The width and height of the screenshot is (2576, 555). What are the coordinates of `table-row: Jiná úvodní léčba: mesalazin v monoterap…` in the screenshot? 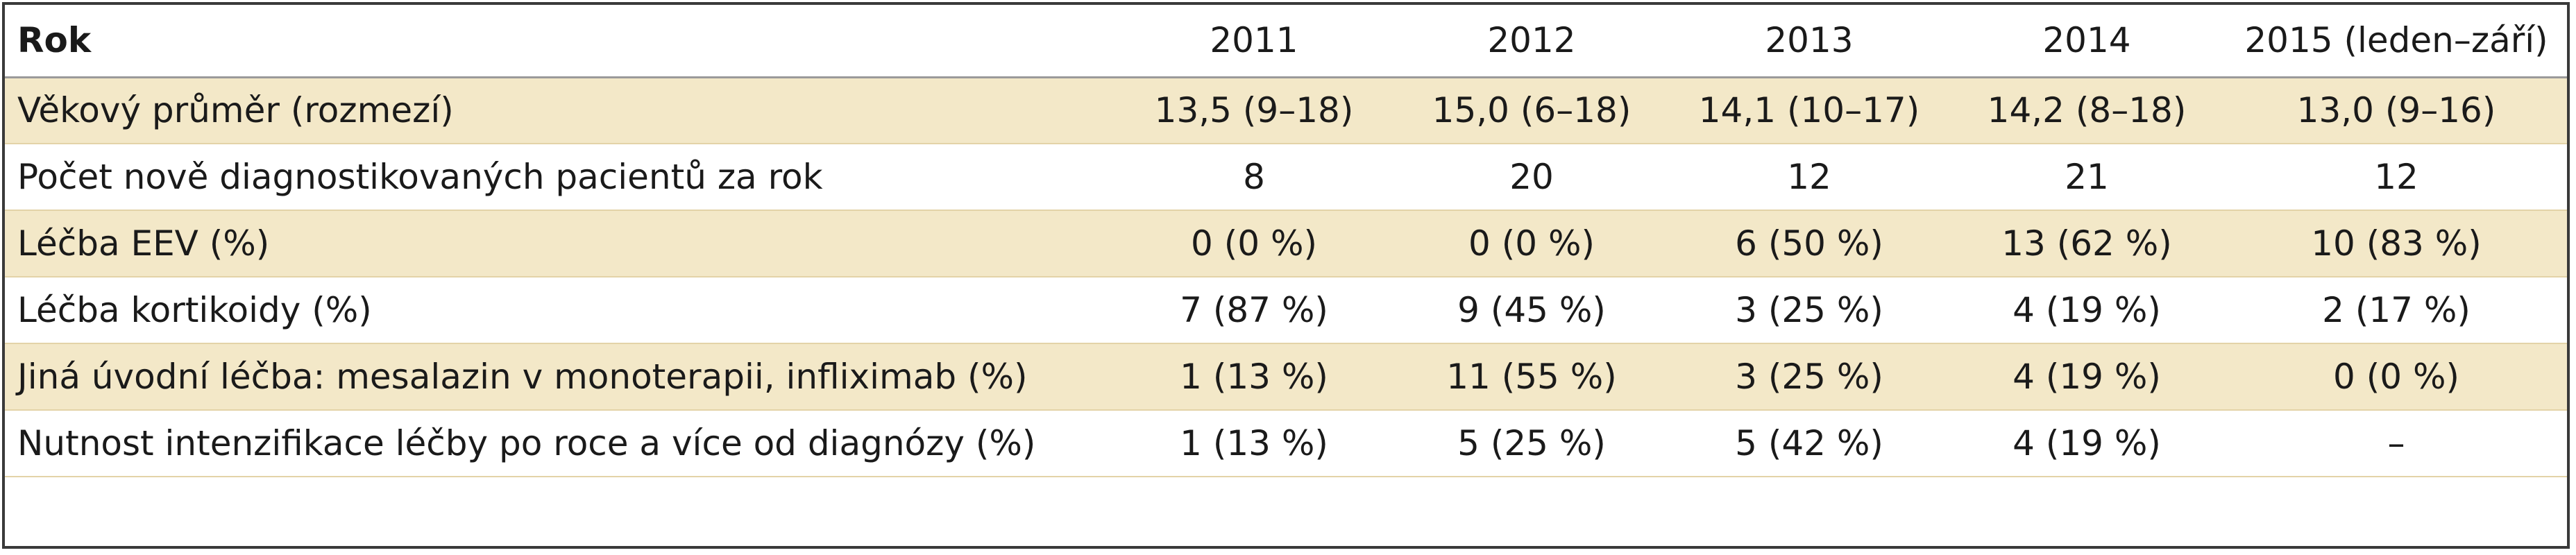 It's located at (1286, 377).